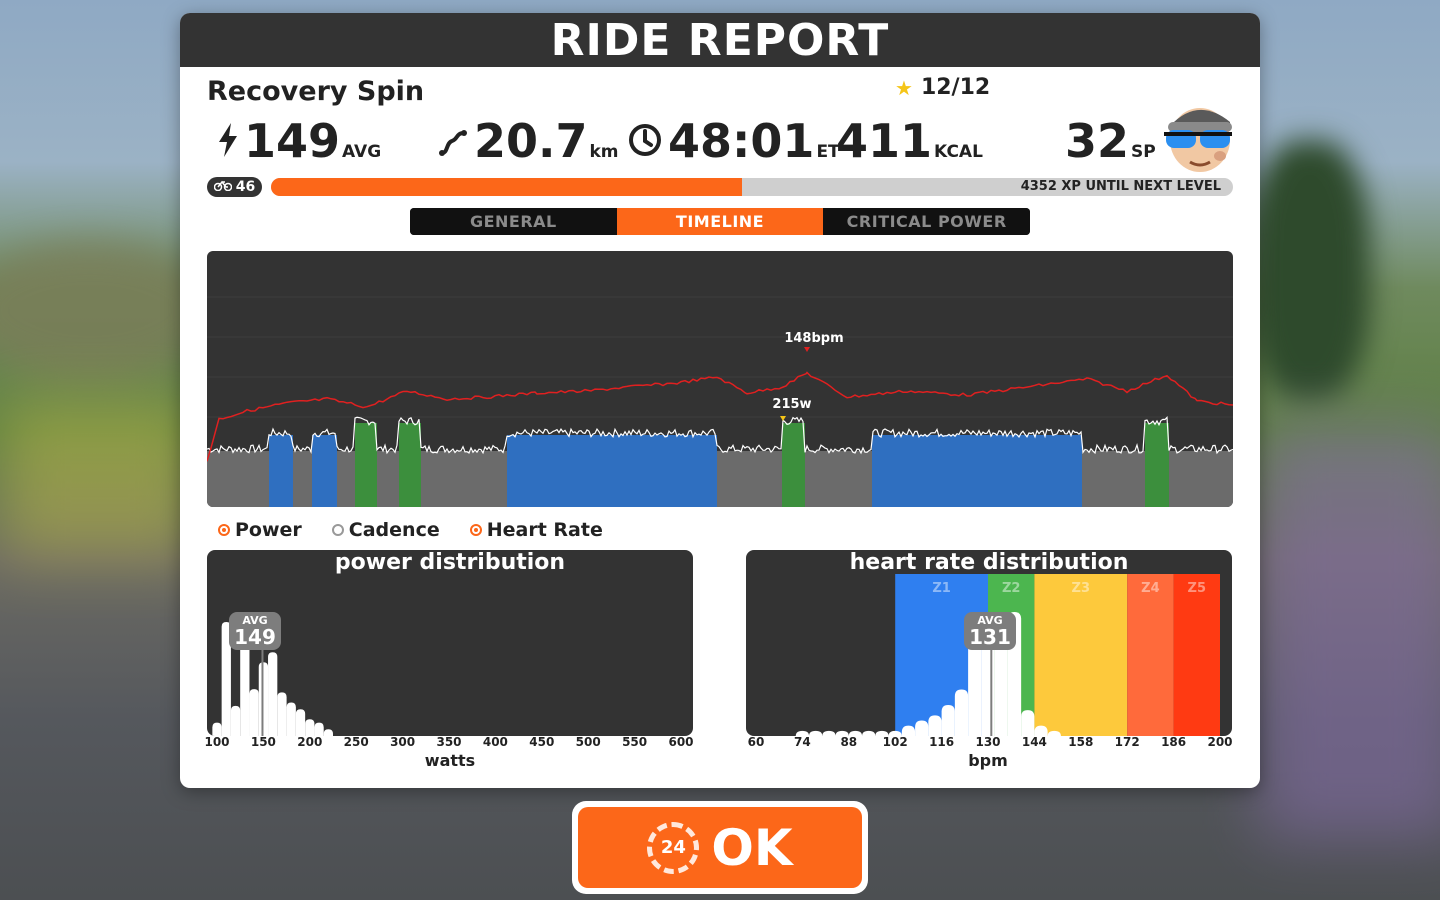 Image resolution: width=1440 pixels, height=900 pixels. I want to click on heart-rate-axis-unit: bpm, so click(988, 760).